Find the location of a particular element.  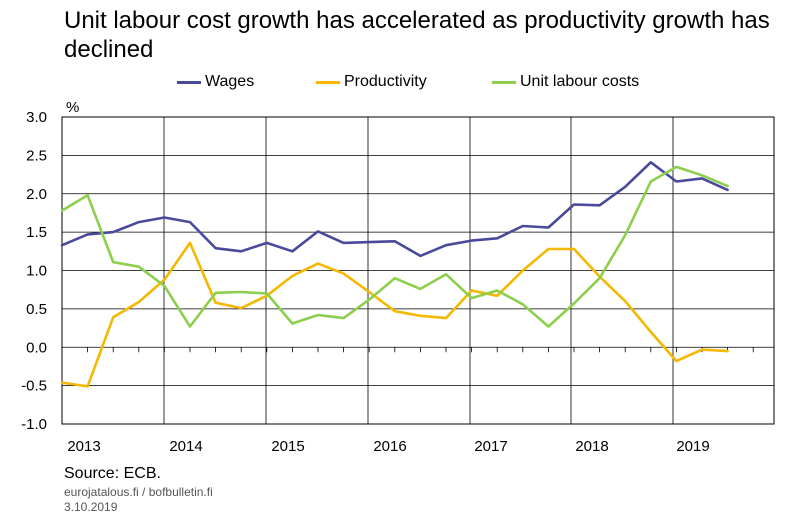

y-tick-label: -0.5 is located at coordinates (34, 386).